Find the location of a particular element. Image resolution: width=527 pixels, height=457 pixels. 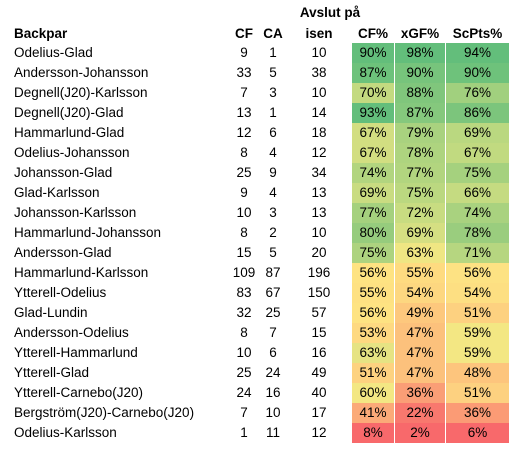

pair-name: Hammarlund-Glad is located at coordinates (69, 132).